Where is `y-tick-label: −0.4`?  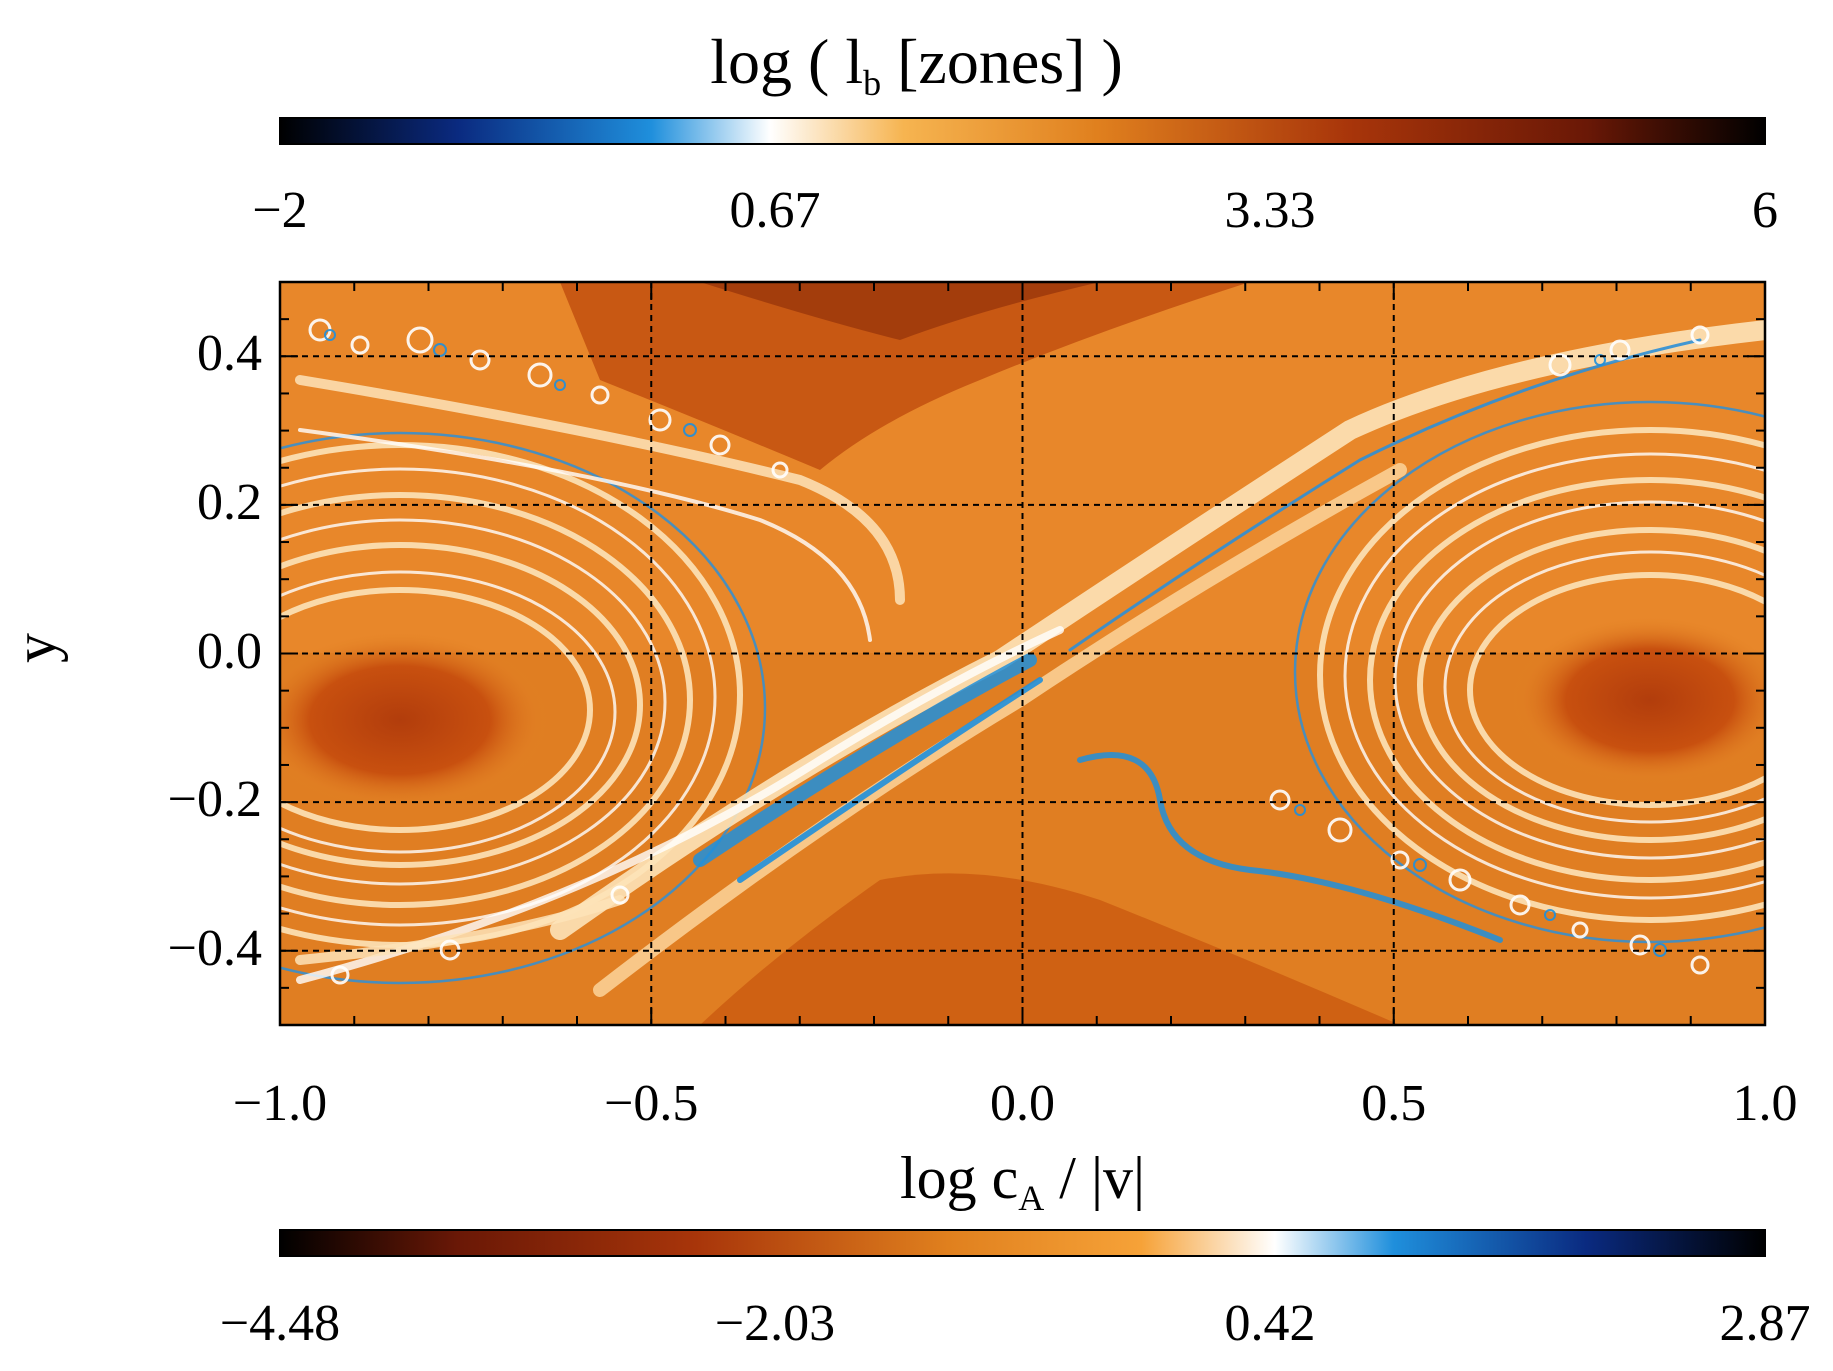 y-tick-label: −0.4 is located at coordinates (214, 948).